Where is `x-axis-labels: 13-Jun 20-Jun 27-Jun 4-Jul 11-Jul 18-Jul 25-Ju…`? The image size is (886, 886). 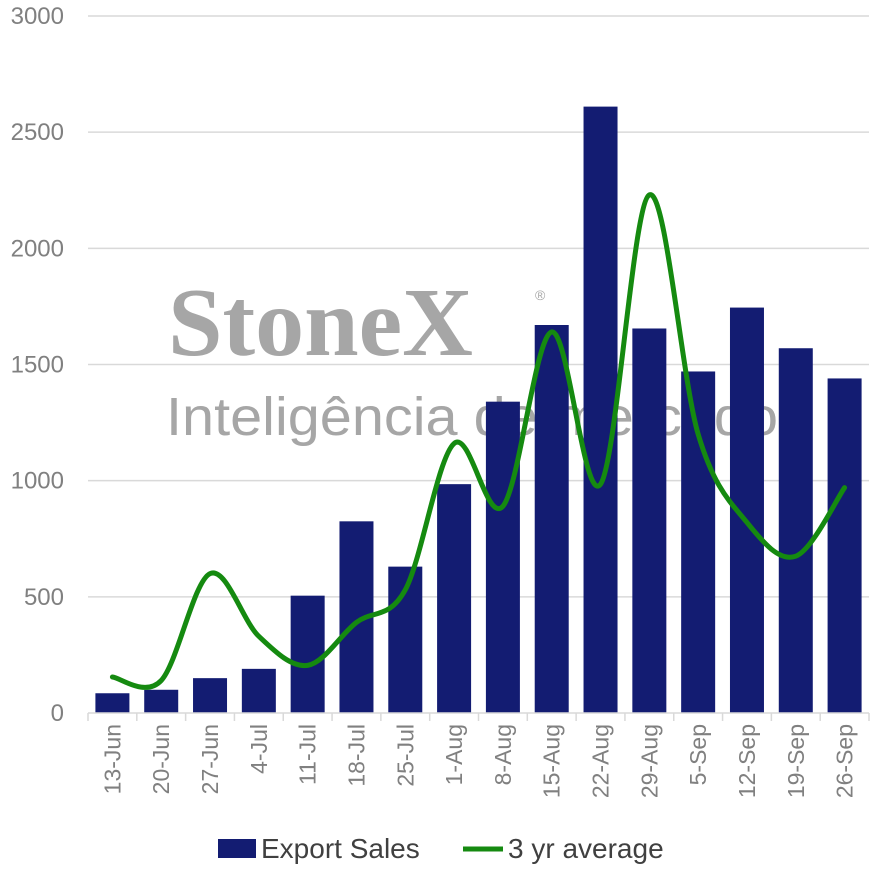
x-axis-labels: 13-Jun 20-Jun 27-Jun 4-Jul 11-Jul 18-Jul 25-Ju… is located at coordinates (478, 761).